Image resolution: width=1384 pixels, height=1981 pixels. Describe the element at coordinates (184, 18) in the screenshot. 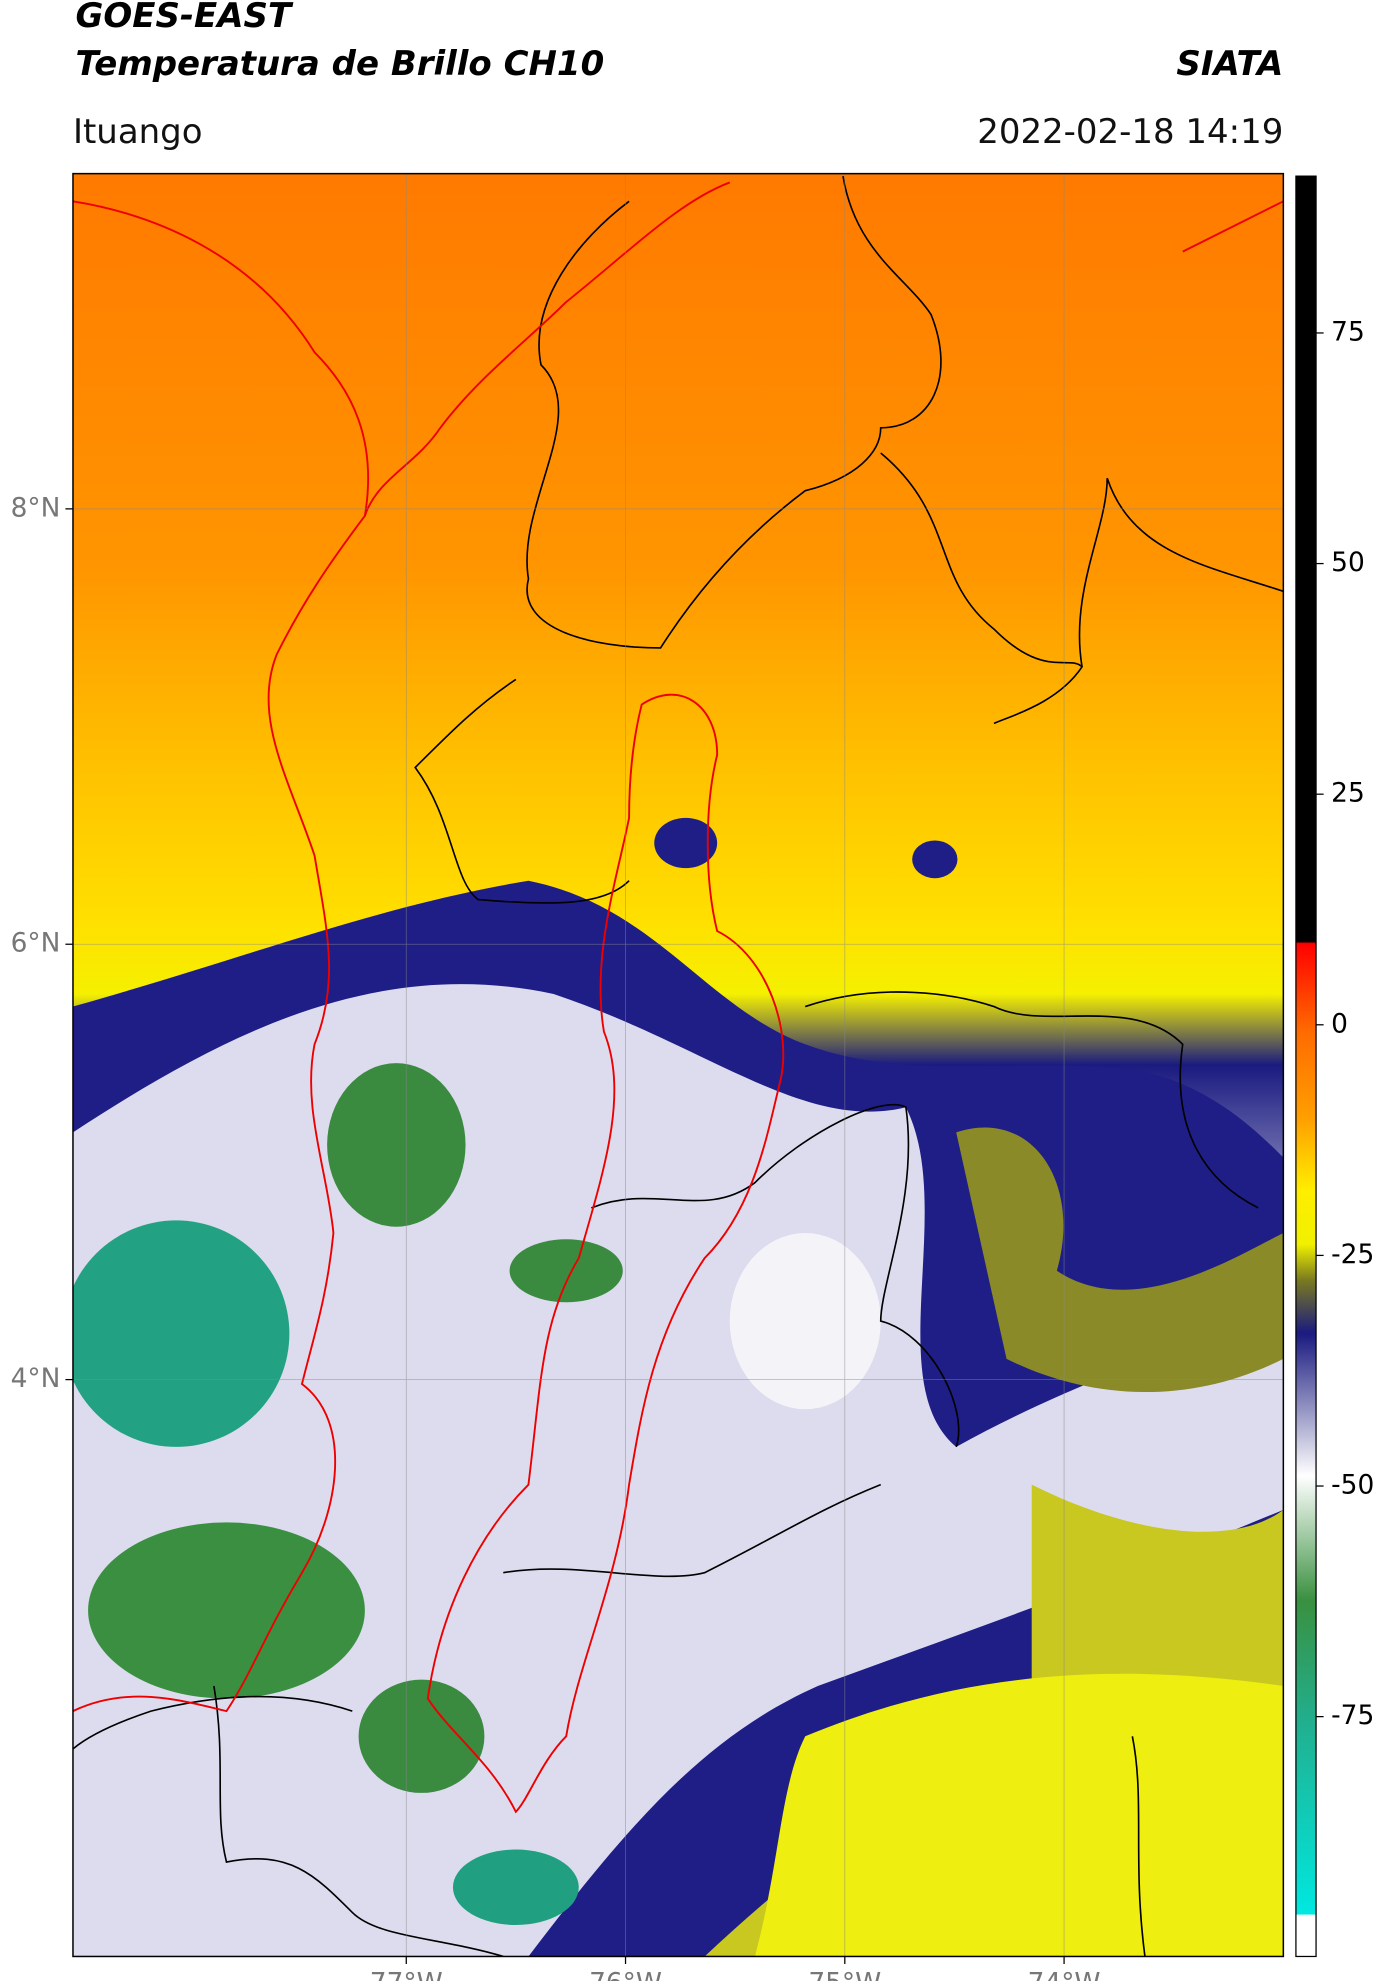

I see `title: GOES-EAST` at that location.